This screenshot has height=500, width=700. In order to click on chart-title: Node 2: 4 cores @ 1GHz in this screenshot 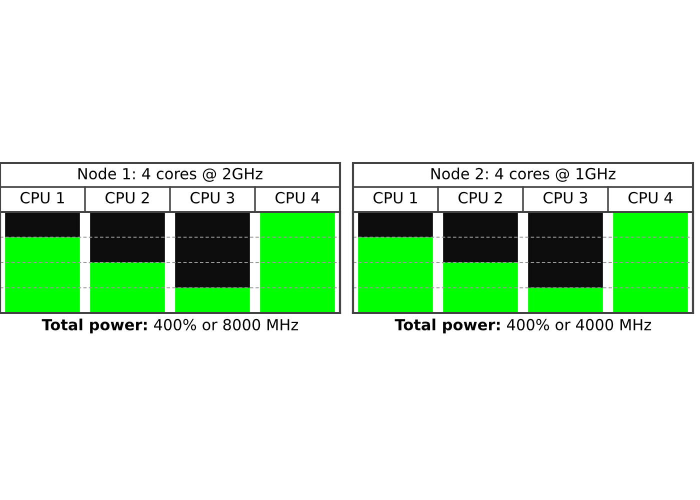, I will do `click(523, 175)`.